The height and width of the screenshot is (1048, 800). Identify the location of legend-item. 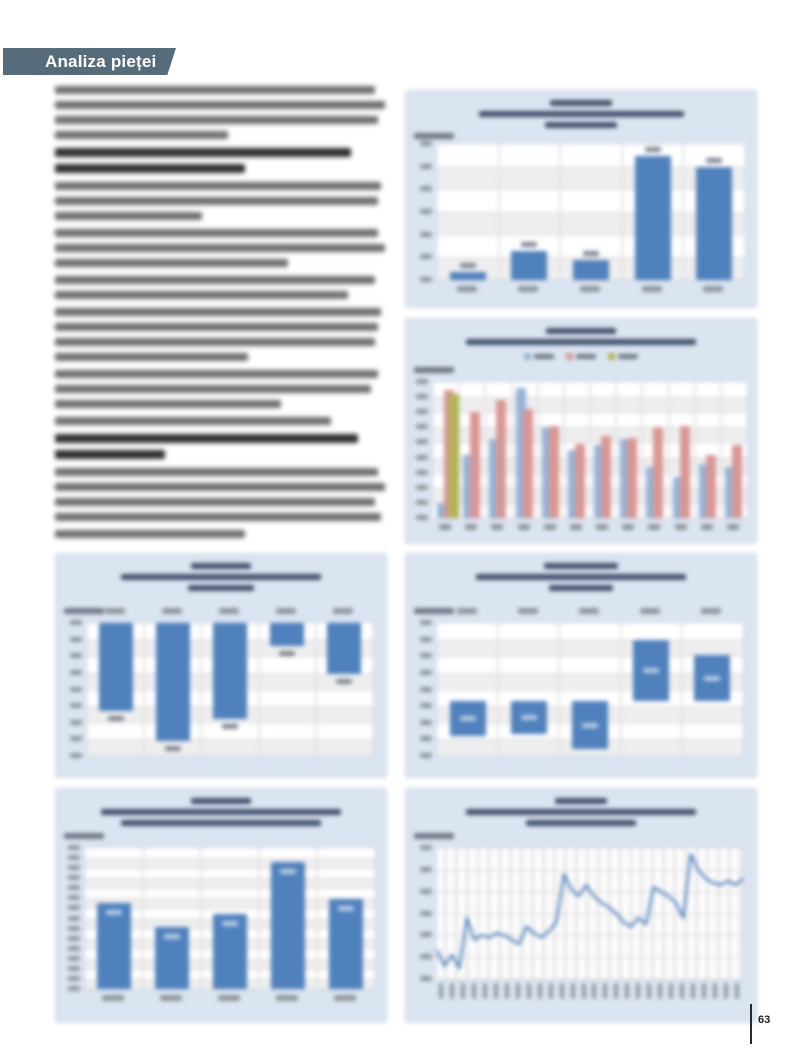
(581, 356).